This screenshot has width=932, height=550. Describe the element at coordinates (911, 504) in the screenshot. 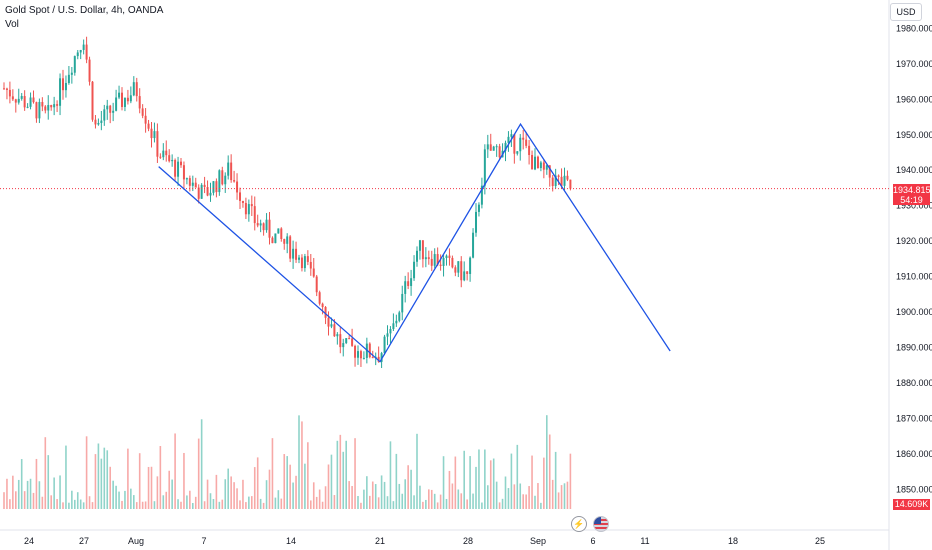

I see `volume-badge: 14.609K` at that location.